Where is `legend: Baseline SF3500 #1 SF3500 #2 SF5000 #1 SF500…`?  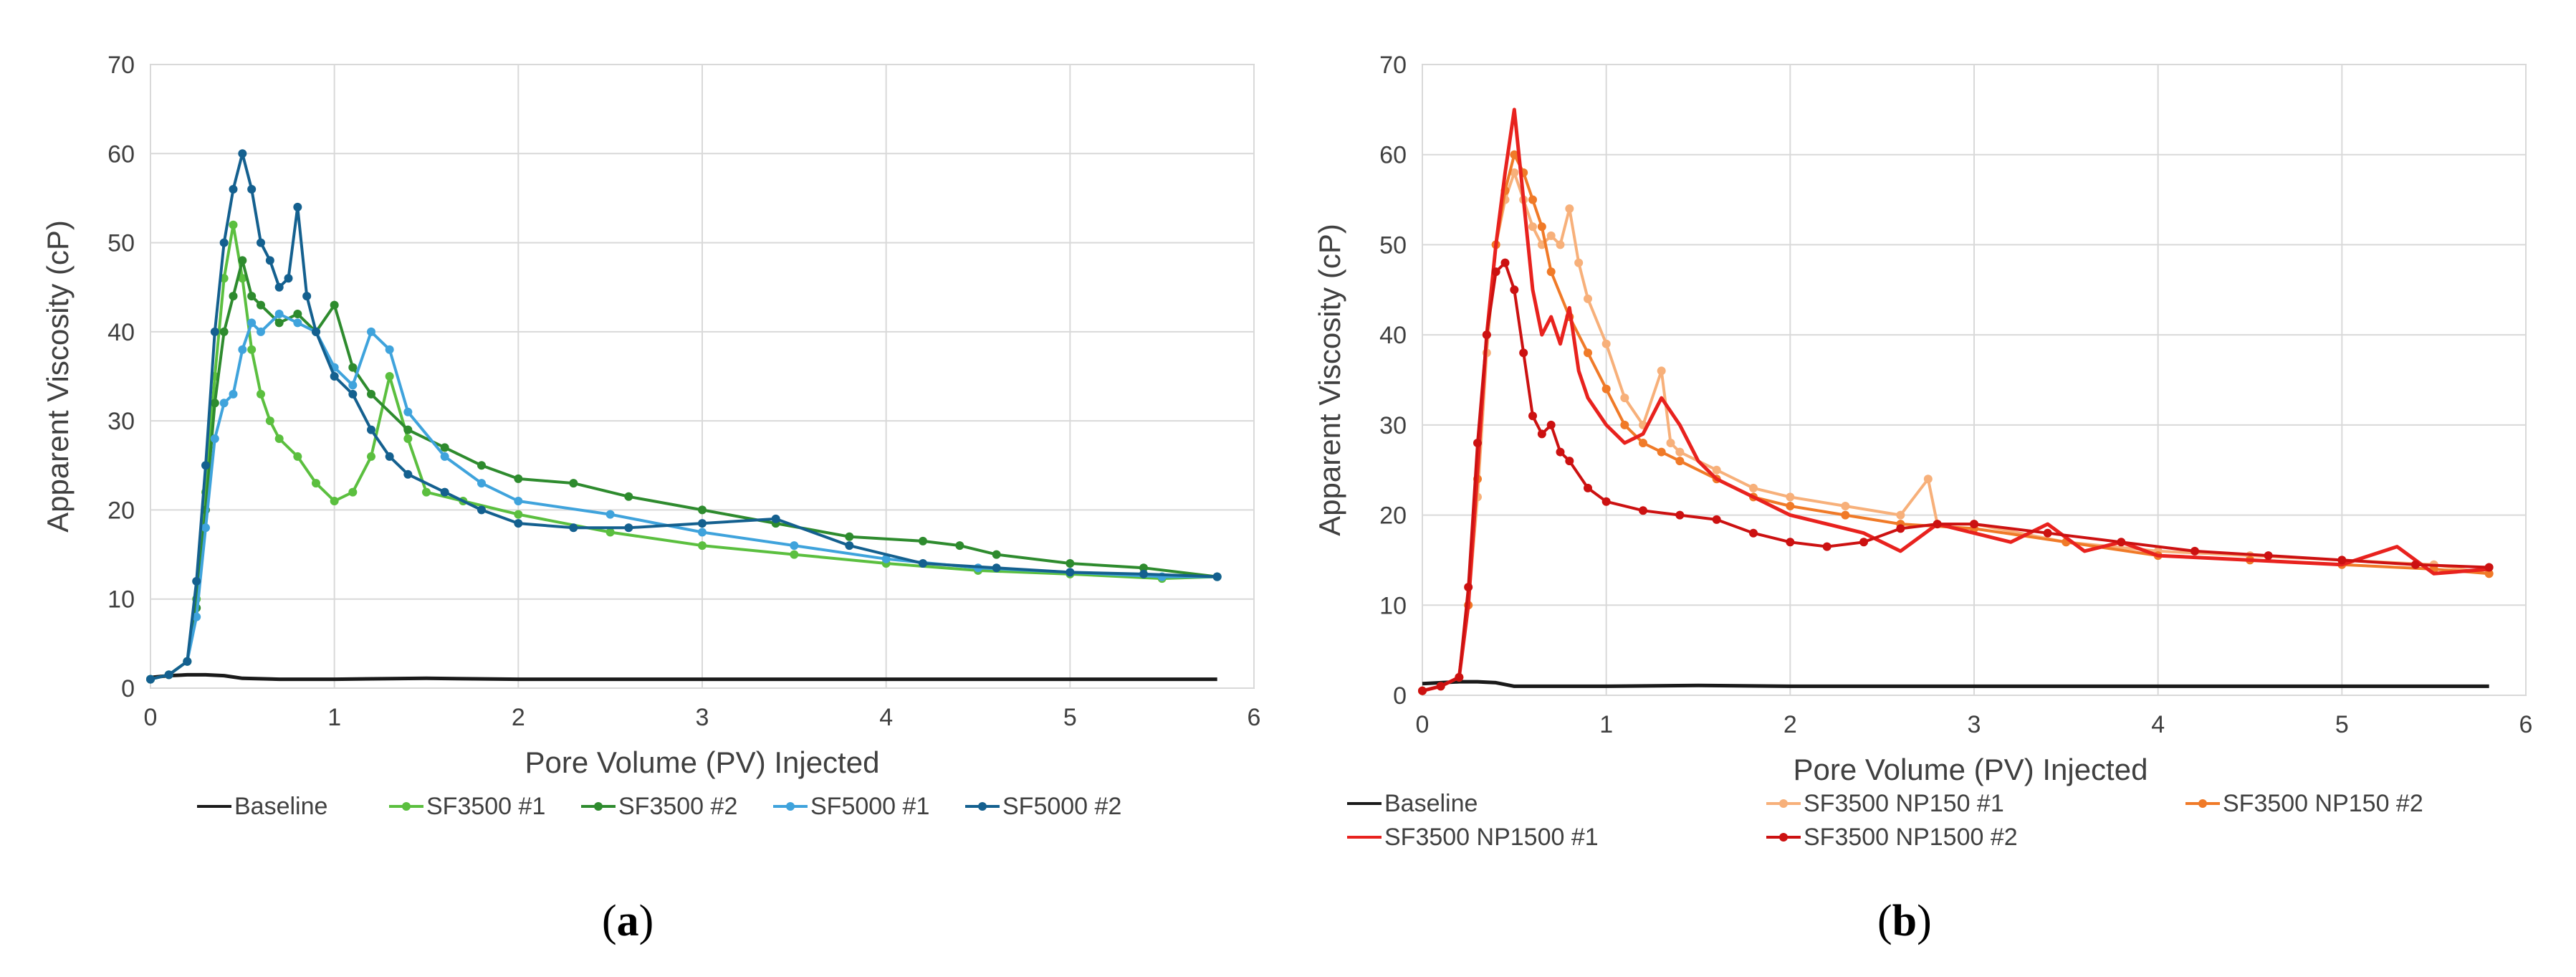 legend: Baseline SF3500 #1 SF3500 #2 SF5000 #1 SF500… is located at coordinates (659, 806).